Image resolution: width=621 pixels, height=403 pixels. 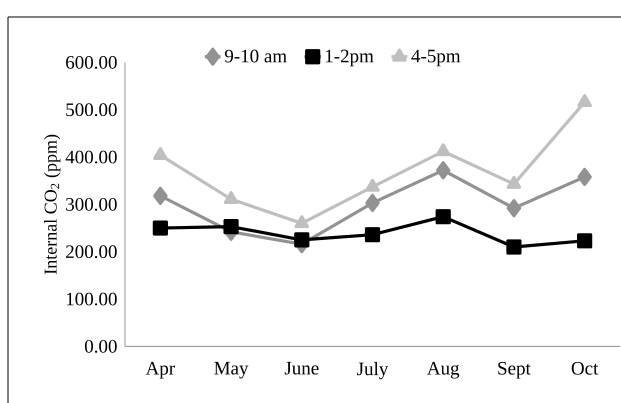 I want to click on x-tick-label: June, so click(x=301, y=368).